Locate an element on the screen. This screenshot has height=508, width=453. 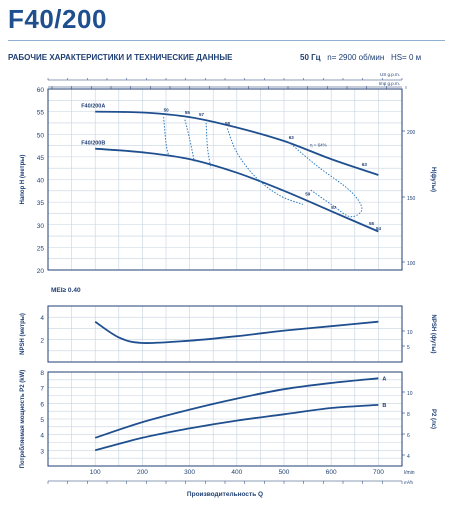
model-title: F40/200 is located at coordinates (57, 19).